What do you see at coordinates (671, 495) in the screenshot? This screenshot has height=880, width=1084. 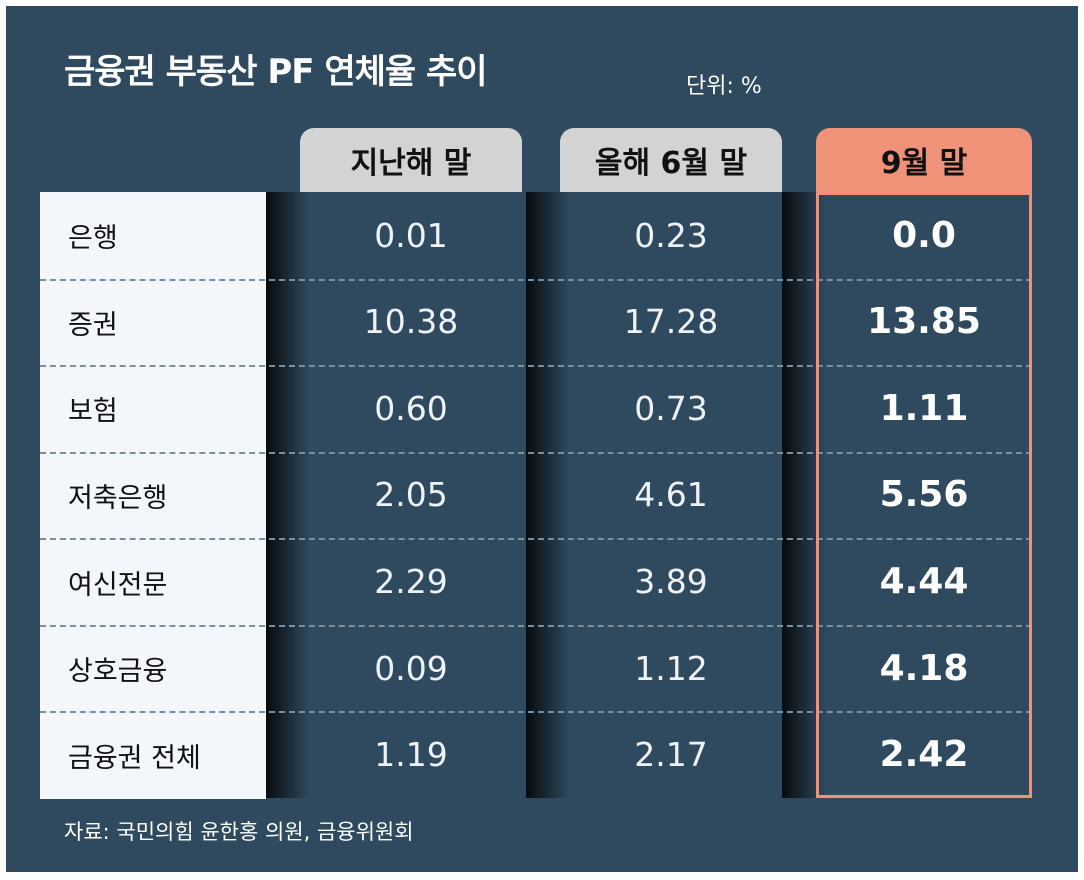 I see `cell-value: 4.61` at bounding box center [671, 495].